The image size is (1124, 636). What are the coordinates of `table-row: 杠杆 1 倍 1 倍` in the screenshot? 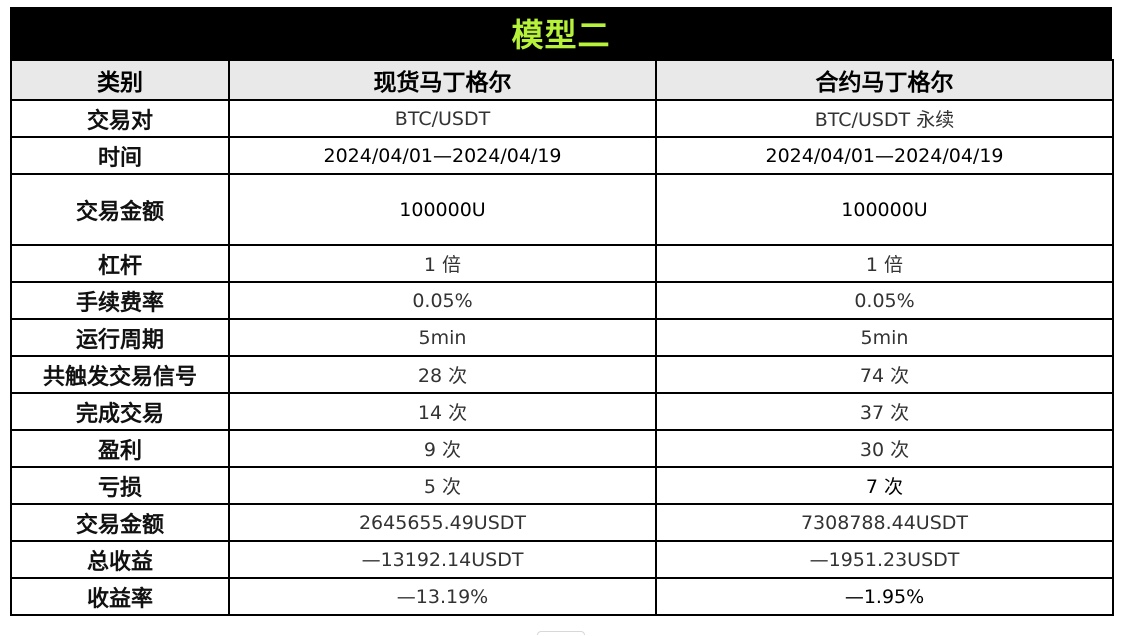 It's located at (562, 263).